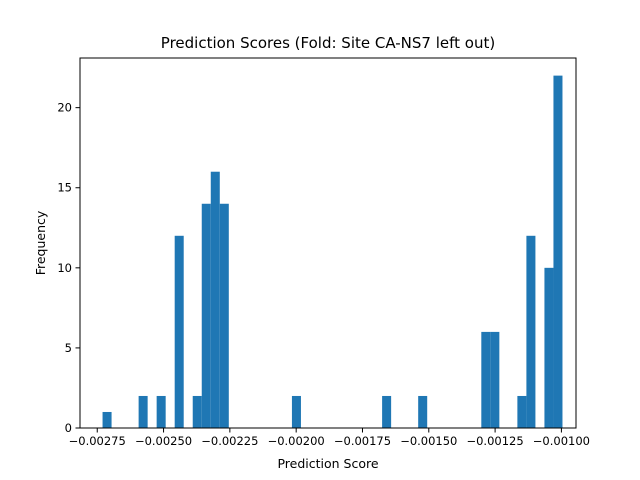 This screenshot has height=480, width=640. Describe the element at coordinates (163, 441) in the screenshot. I see `x-tick-label: −0.00250` at that location.